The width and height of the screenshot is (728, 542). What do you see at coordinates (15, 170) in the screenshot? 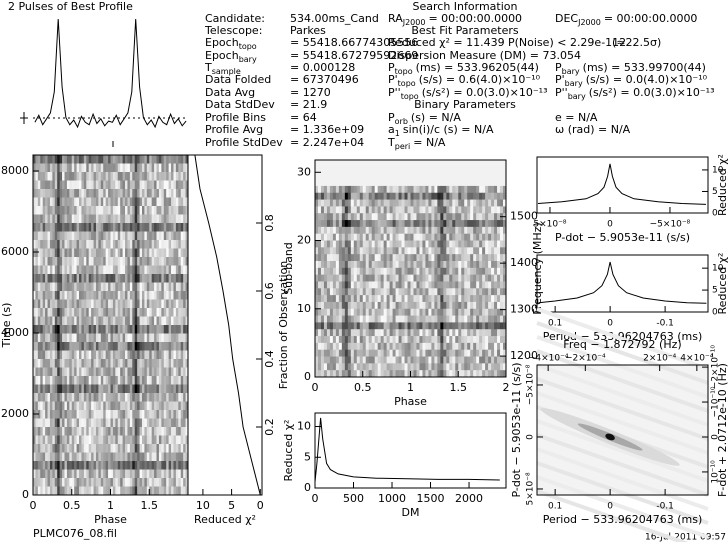
I see `tick-label: 8000` at bounding box center [15, 170].